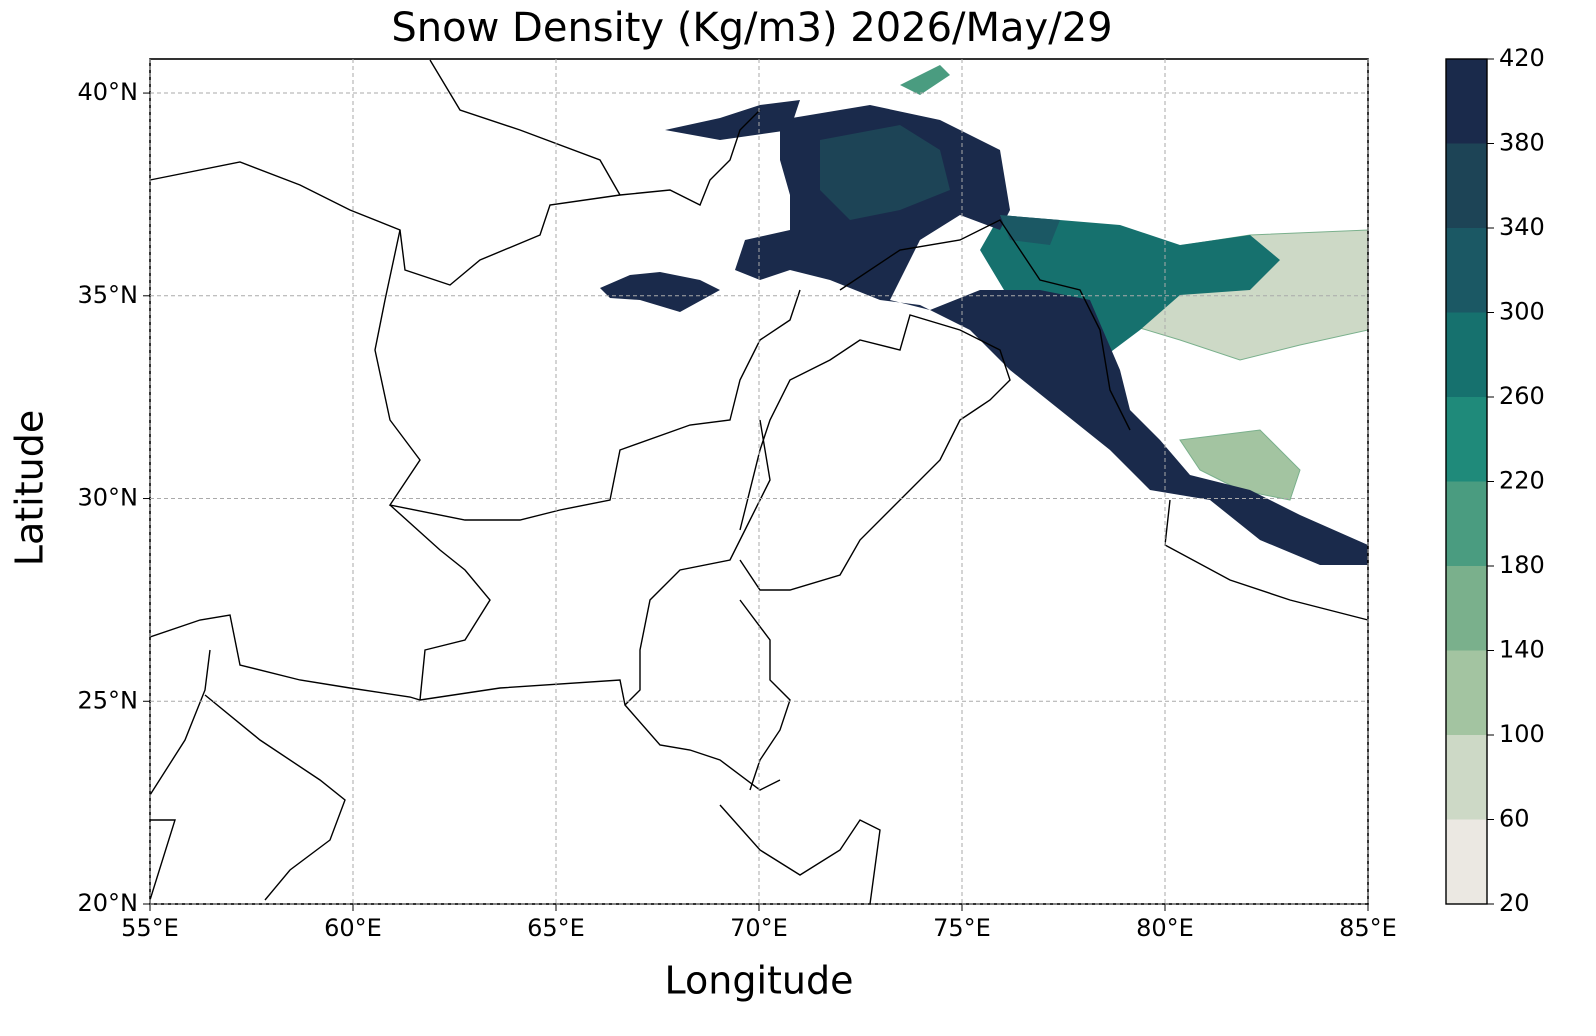  Describe the element at coordinates (1165, 928) in the screenshot. I see `x-tick-label: 80°E` at that location.